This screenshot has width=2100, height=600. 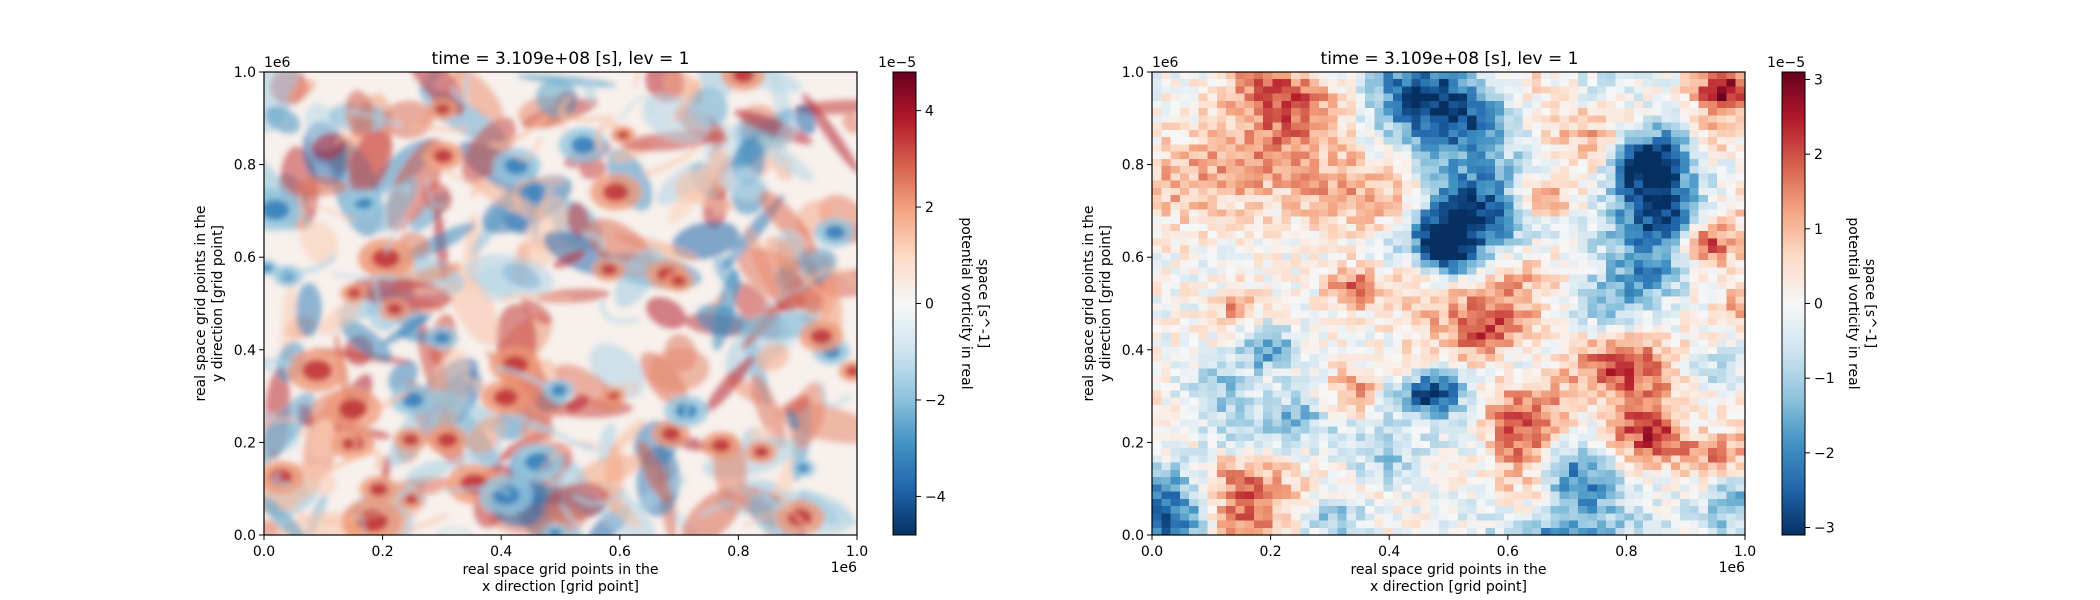 I want to click on panel-2-colorbar-ticks: −3 −2 −1 0 1 2 3, so click(x=1820, y=304).